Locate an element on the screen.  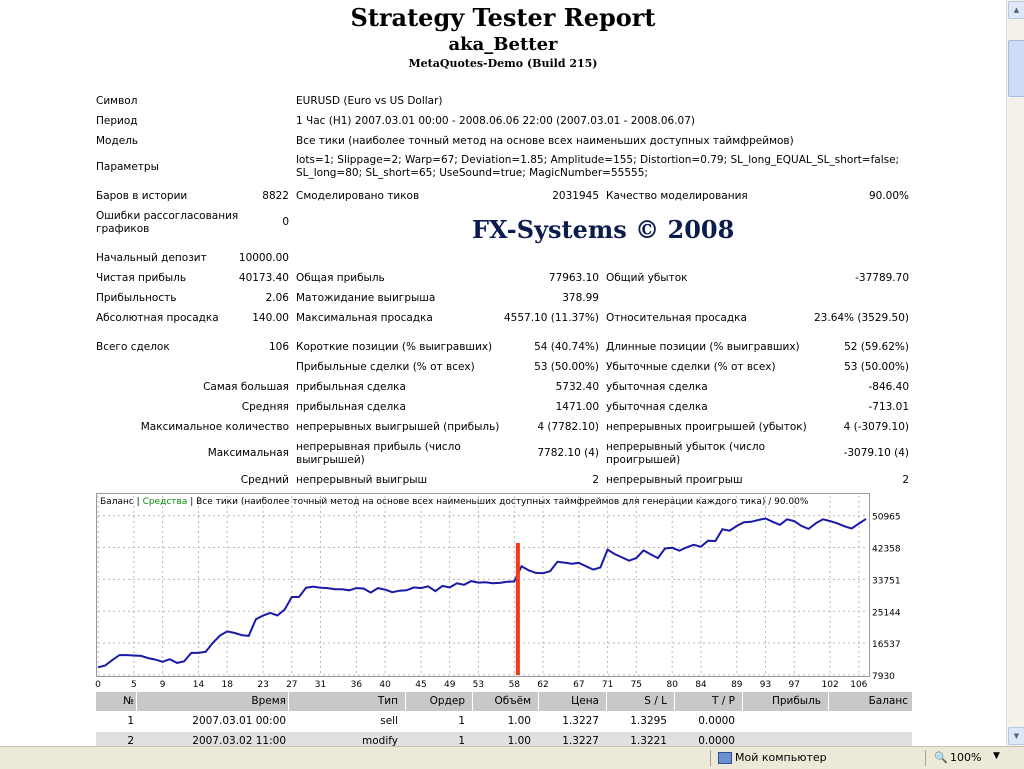
largest-profit-label: прибыльная сделка is located at coordinates (351, 387).